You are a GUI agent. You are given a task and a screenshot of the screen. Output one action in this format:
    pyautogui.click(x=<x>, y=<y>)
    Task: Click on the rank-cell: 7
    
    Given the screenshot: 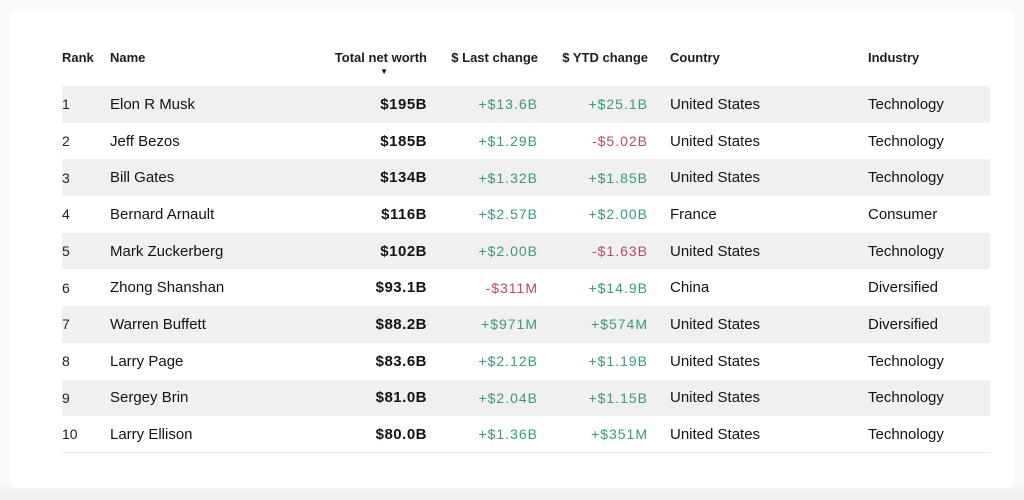 What is the action you would take?
    pyautogui.click(x=66, y=324)
    